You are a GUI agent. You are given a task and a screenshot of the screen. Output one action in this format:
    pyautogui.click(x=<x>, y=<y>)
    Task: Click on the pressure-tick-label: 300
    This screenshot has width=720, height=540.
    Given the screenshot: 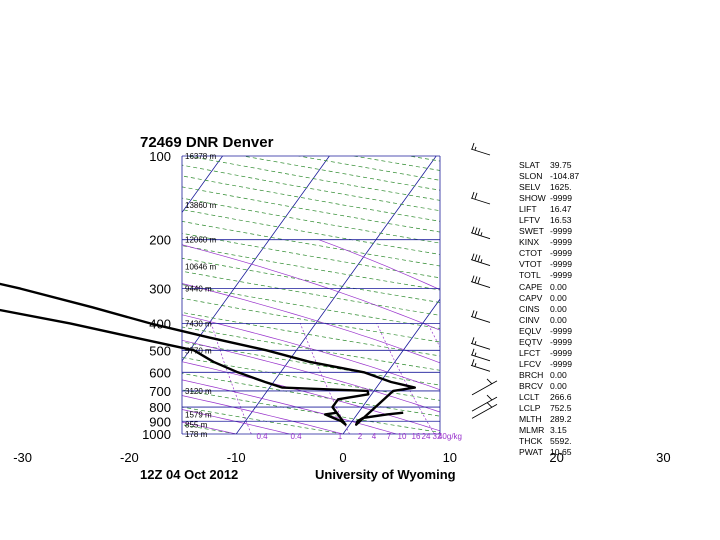 What is the action you would take?
    pyautogui.click(x=160, y=289)
    